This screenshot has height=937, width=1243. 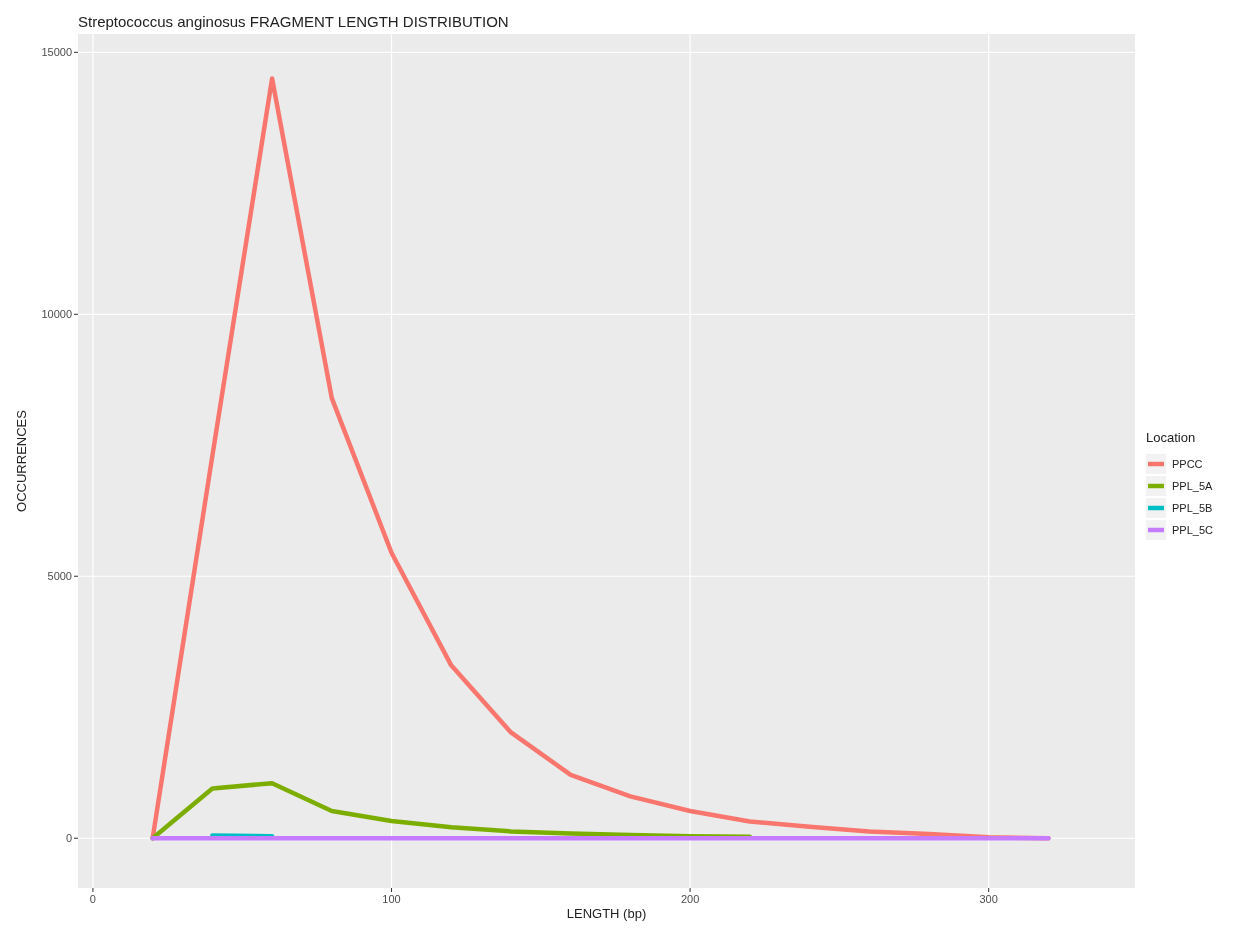 I want to click on x-tick-label: 100, so click(x=391, y=899).